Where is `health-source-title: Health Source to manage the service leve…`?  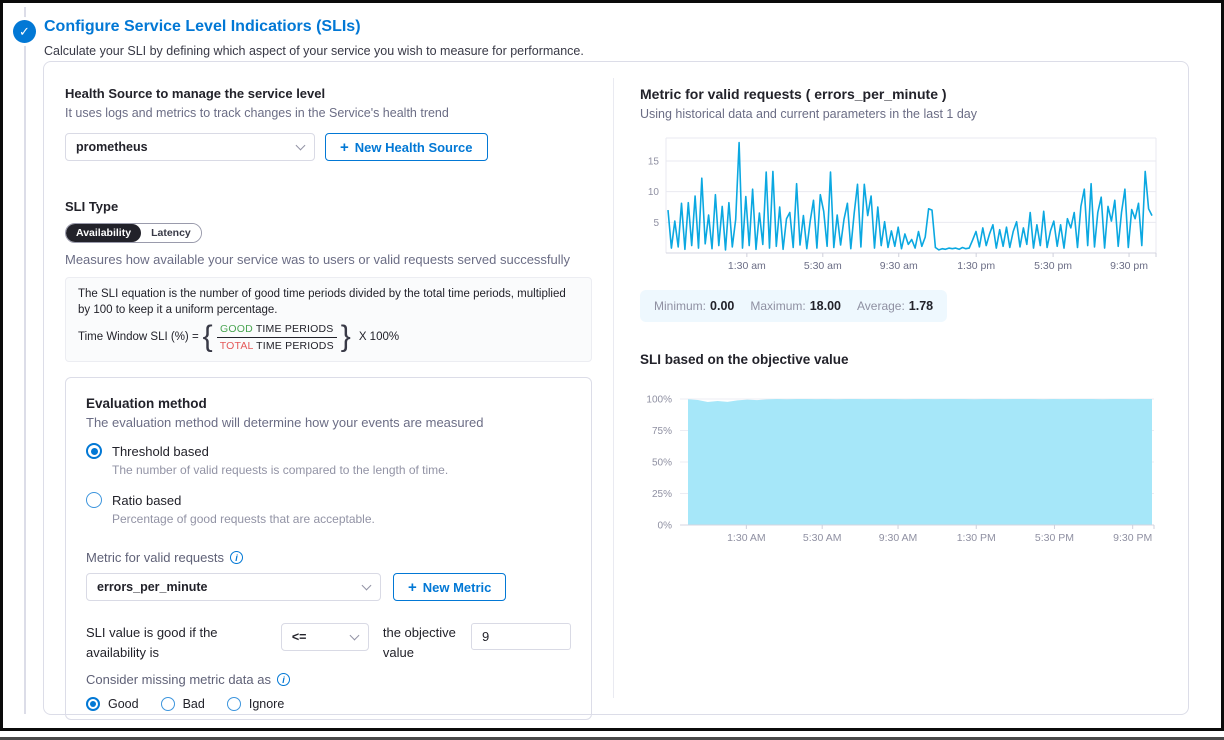
health-source-title: Health Source to manage the service leve… is located at coordinates (195, 93).